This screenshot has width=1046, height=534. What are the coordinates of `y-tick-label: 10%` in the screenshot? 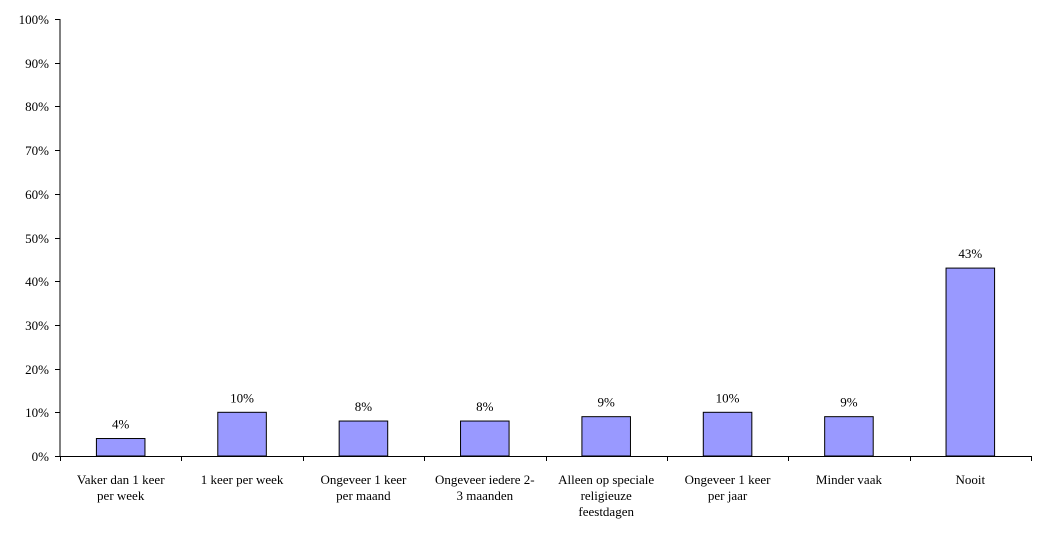 It's located at (37, 412).